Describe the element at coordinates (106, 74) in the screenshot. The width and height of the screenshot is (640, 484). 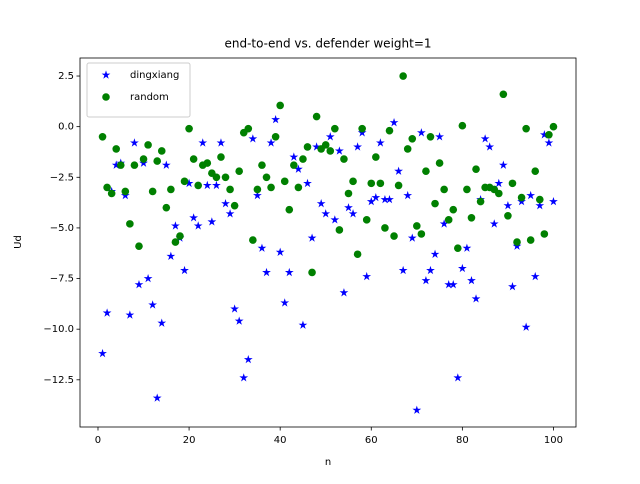
I see `legend-marker` at that location.